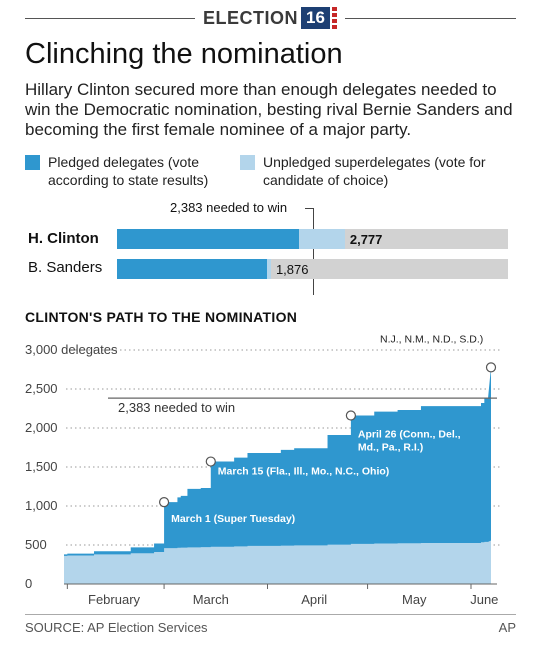 Image resolution: width=541 pixels, height=650 pixels. What do you see at coordinates (292, 269) in the screenshot?
I see `sanders-total-label: 1,876` at bounding box center [292, 269].